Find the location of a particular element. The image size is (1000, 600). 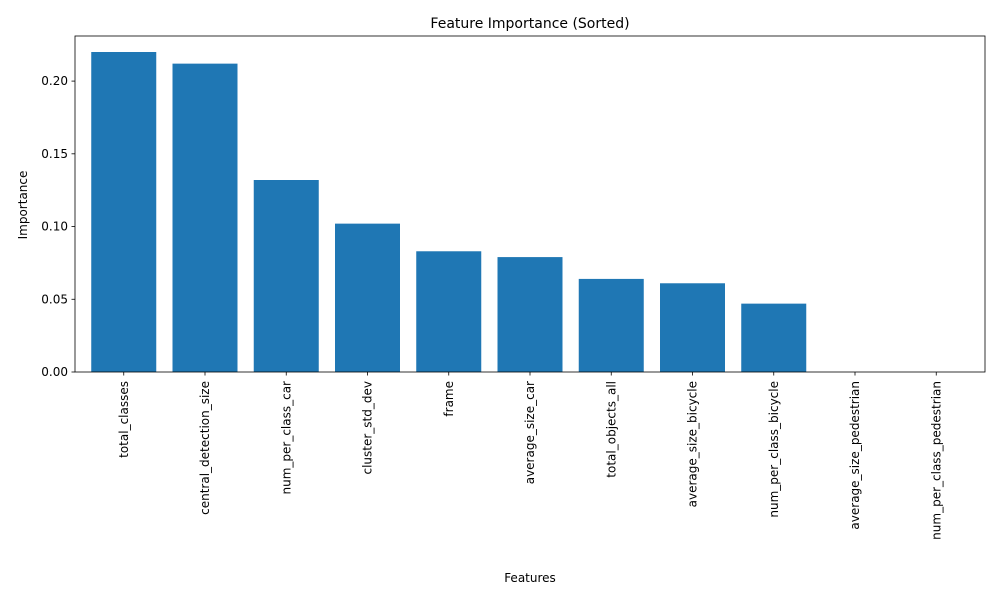

bar-average-size-car is located at coordinates (530, 314).